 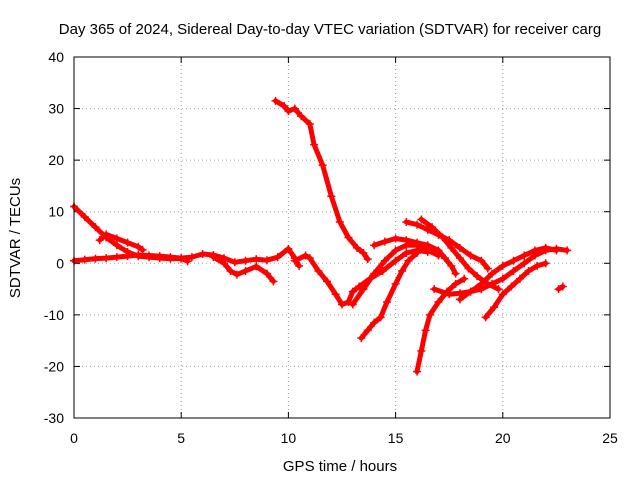 What do you see at coordinates (340, 466) in the screenshot?
I see `x-axis-label: GPS time / hours` at bounding box center [340, 466].